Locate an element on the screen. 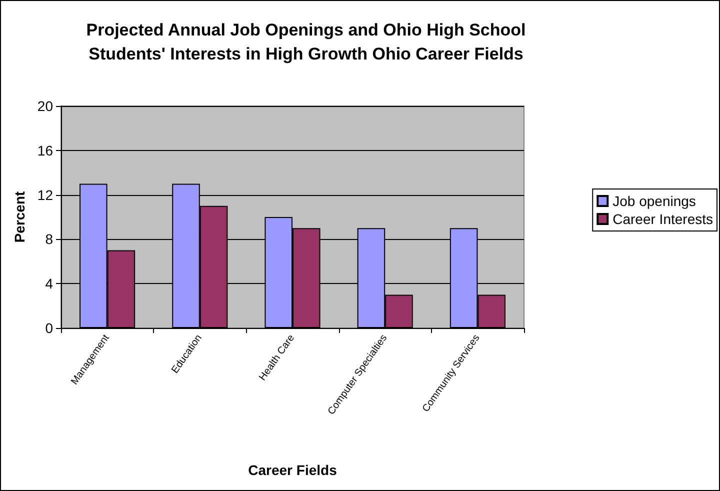 Image resolution: width=720 pixels, height=491 pixels. chart-title: Projected Annual Job Openings and Ohio High School Students' Interests in High Growth Ohio Career Fields is located at coordinates (306, 42).